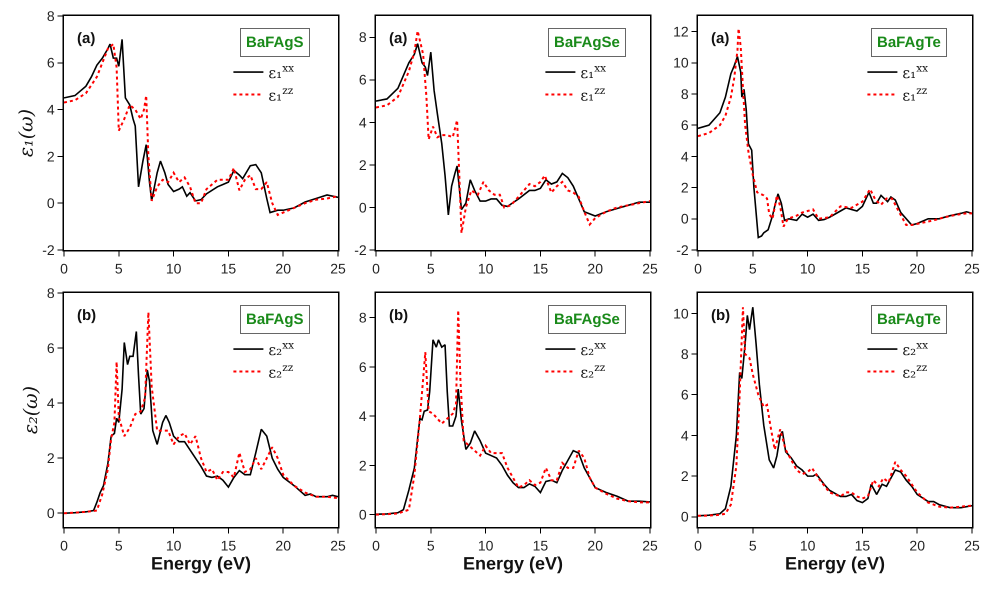 This screenshot has height=590, width=983. I want to click on y-axis-title: ε₁(ω), so click(26, 133).